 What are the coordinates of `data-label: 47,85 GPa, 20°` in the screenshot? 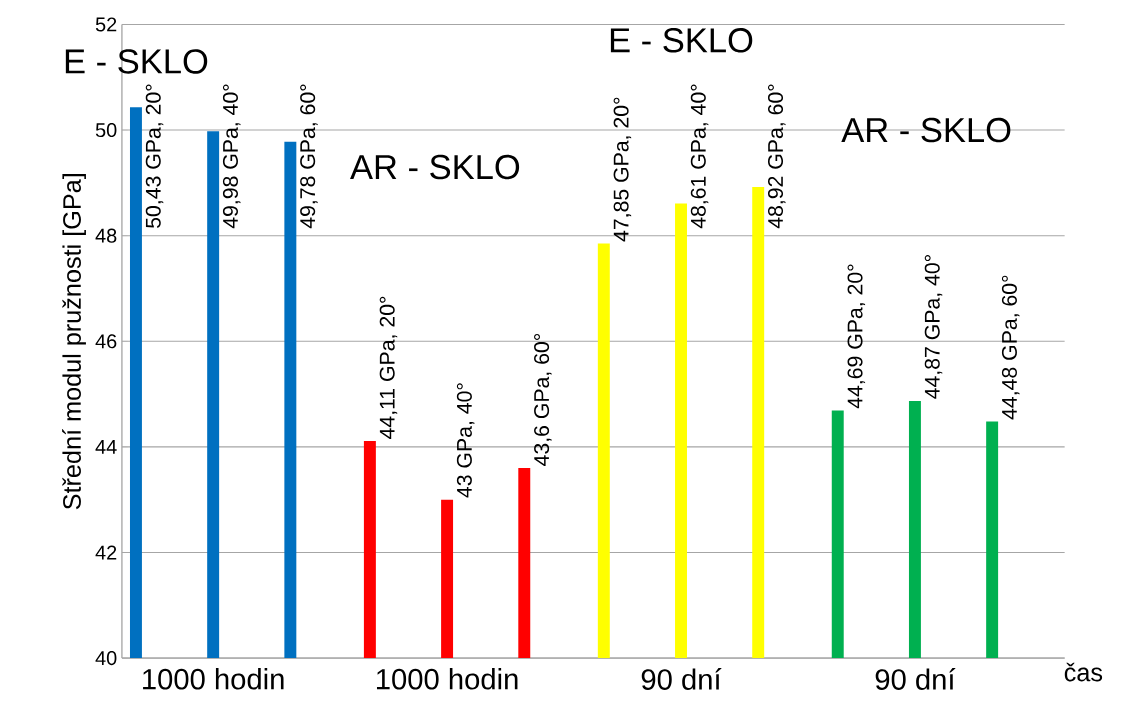 It's located at (622, 169).